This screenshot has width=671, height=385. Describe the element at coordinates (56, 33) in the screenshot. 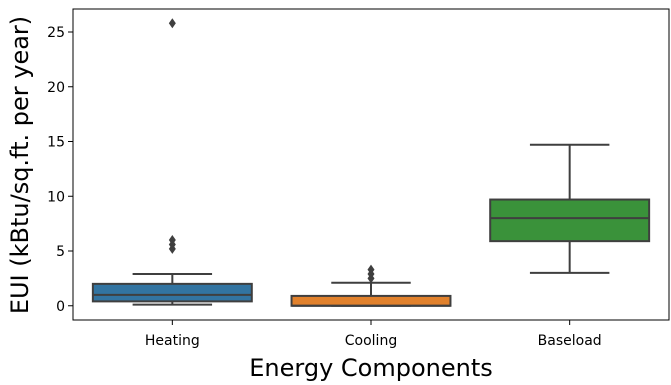

I see `y-tick-label: 25` at that location.